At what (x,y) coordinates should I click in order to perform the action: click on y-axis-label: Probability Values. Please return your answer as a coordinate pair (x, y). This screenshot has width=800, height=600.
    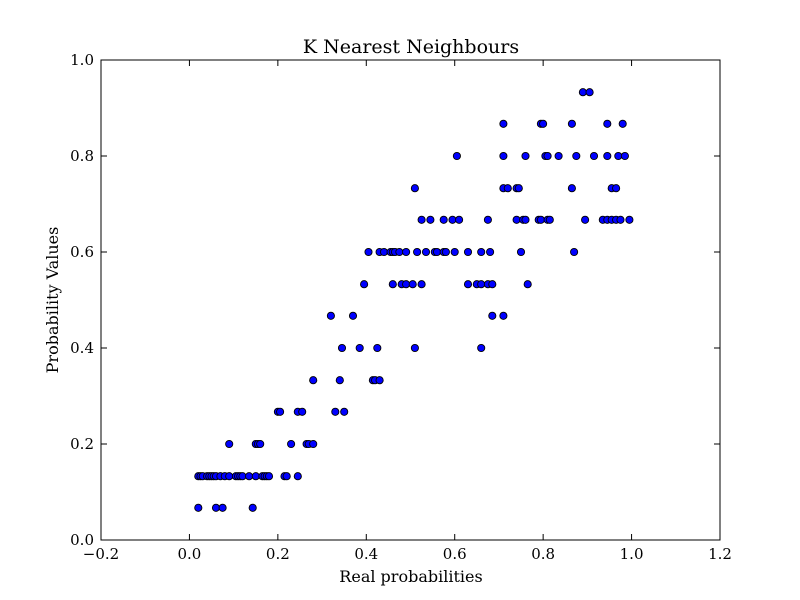
    Looking at the image, I should click on (52, 300).